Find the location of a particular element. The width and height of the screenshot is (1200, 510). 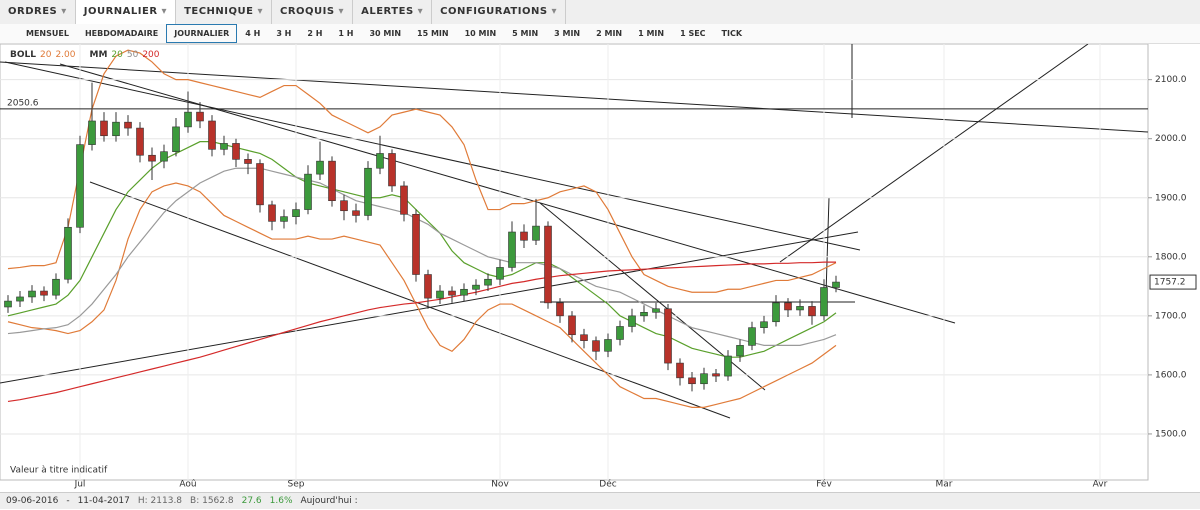

timeframe-button: 15 MIN is located at coordinates (433, 33).